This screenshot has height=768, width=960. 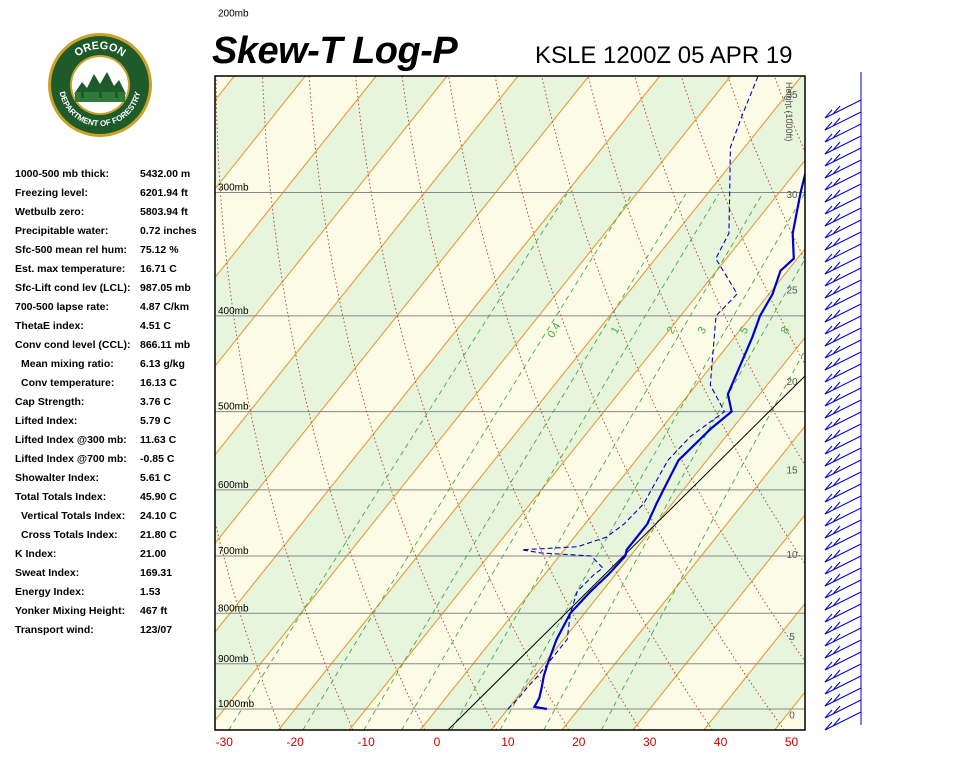 What do you see at coordinates (792, 470) in the screenshot?
I see `height-tick-label: 15` at bounding box center [792, 470].